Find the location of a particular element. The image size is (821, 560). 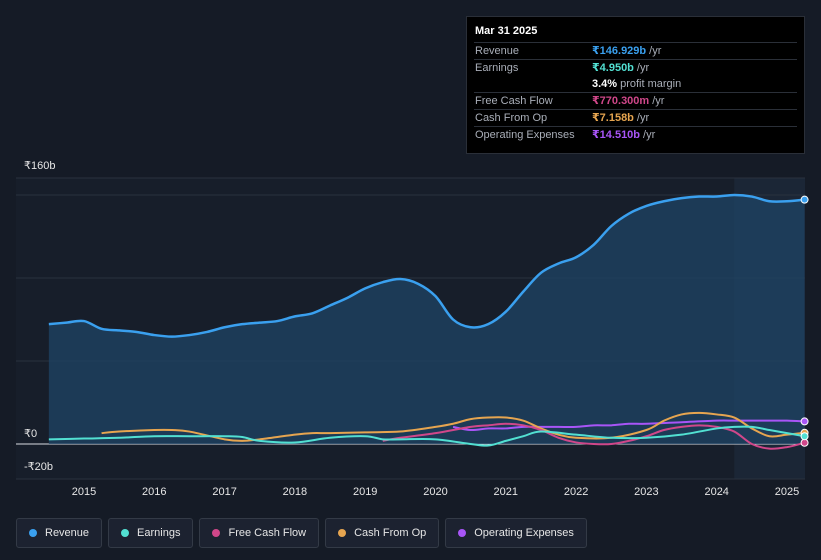

legend-label: Cash From Op is located at coordinates (390, 533).